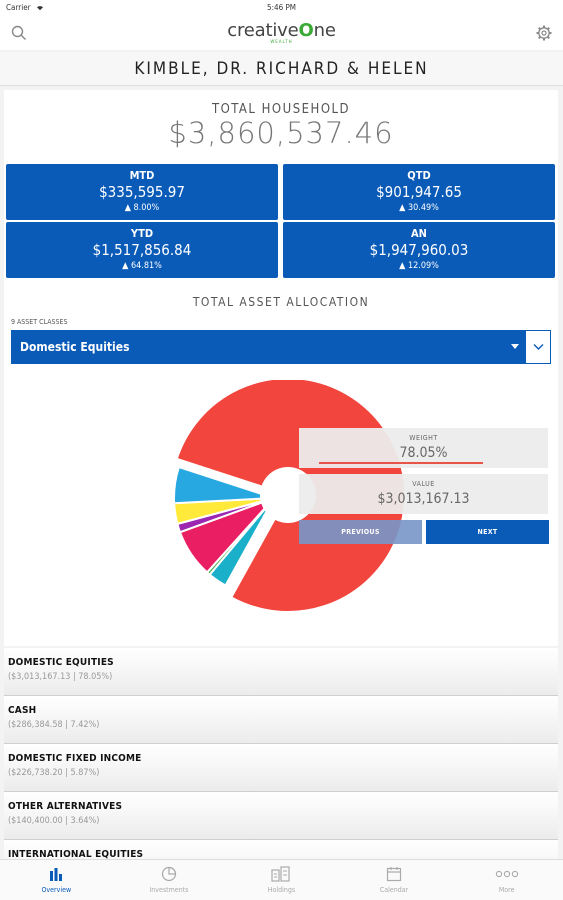 This screenshot has height=900, width=563. What do you see at coordinates (281, 890) in the screenshot?
I see `tab-label: Holdings` at bounding box center [281, 890].